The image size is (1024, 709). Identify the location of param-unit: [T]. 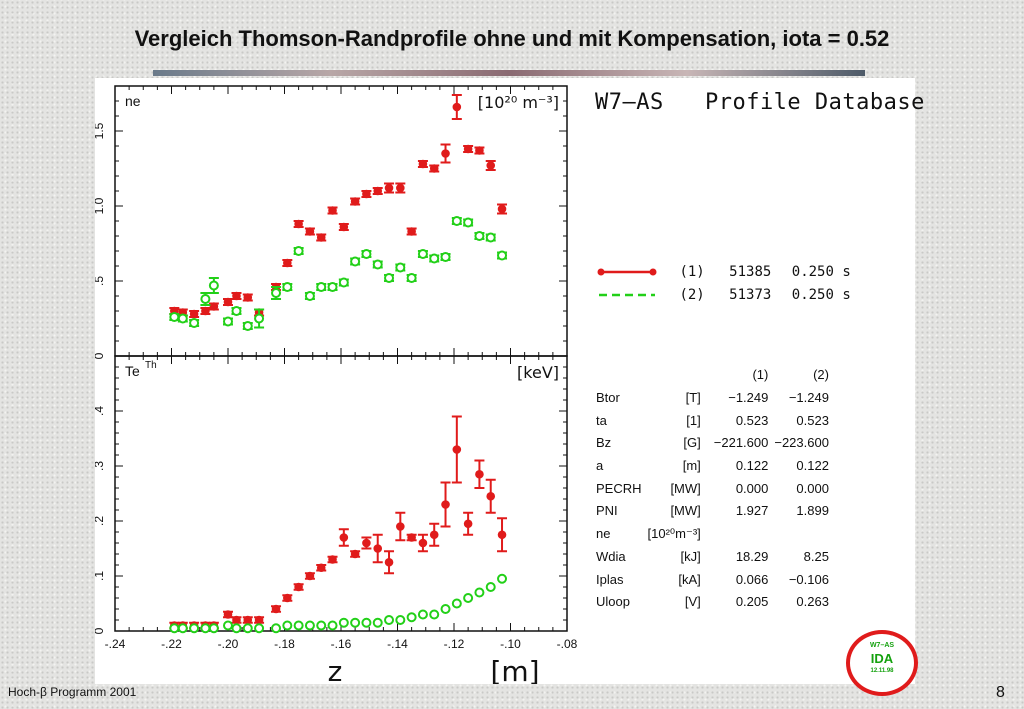
(693, 398).